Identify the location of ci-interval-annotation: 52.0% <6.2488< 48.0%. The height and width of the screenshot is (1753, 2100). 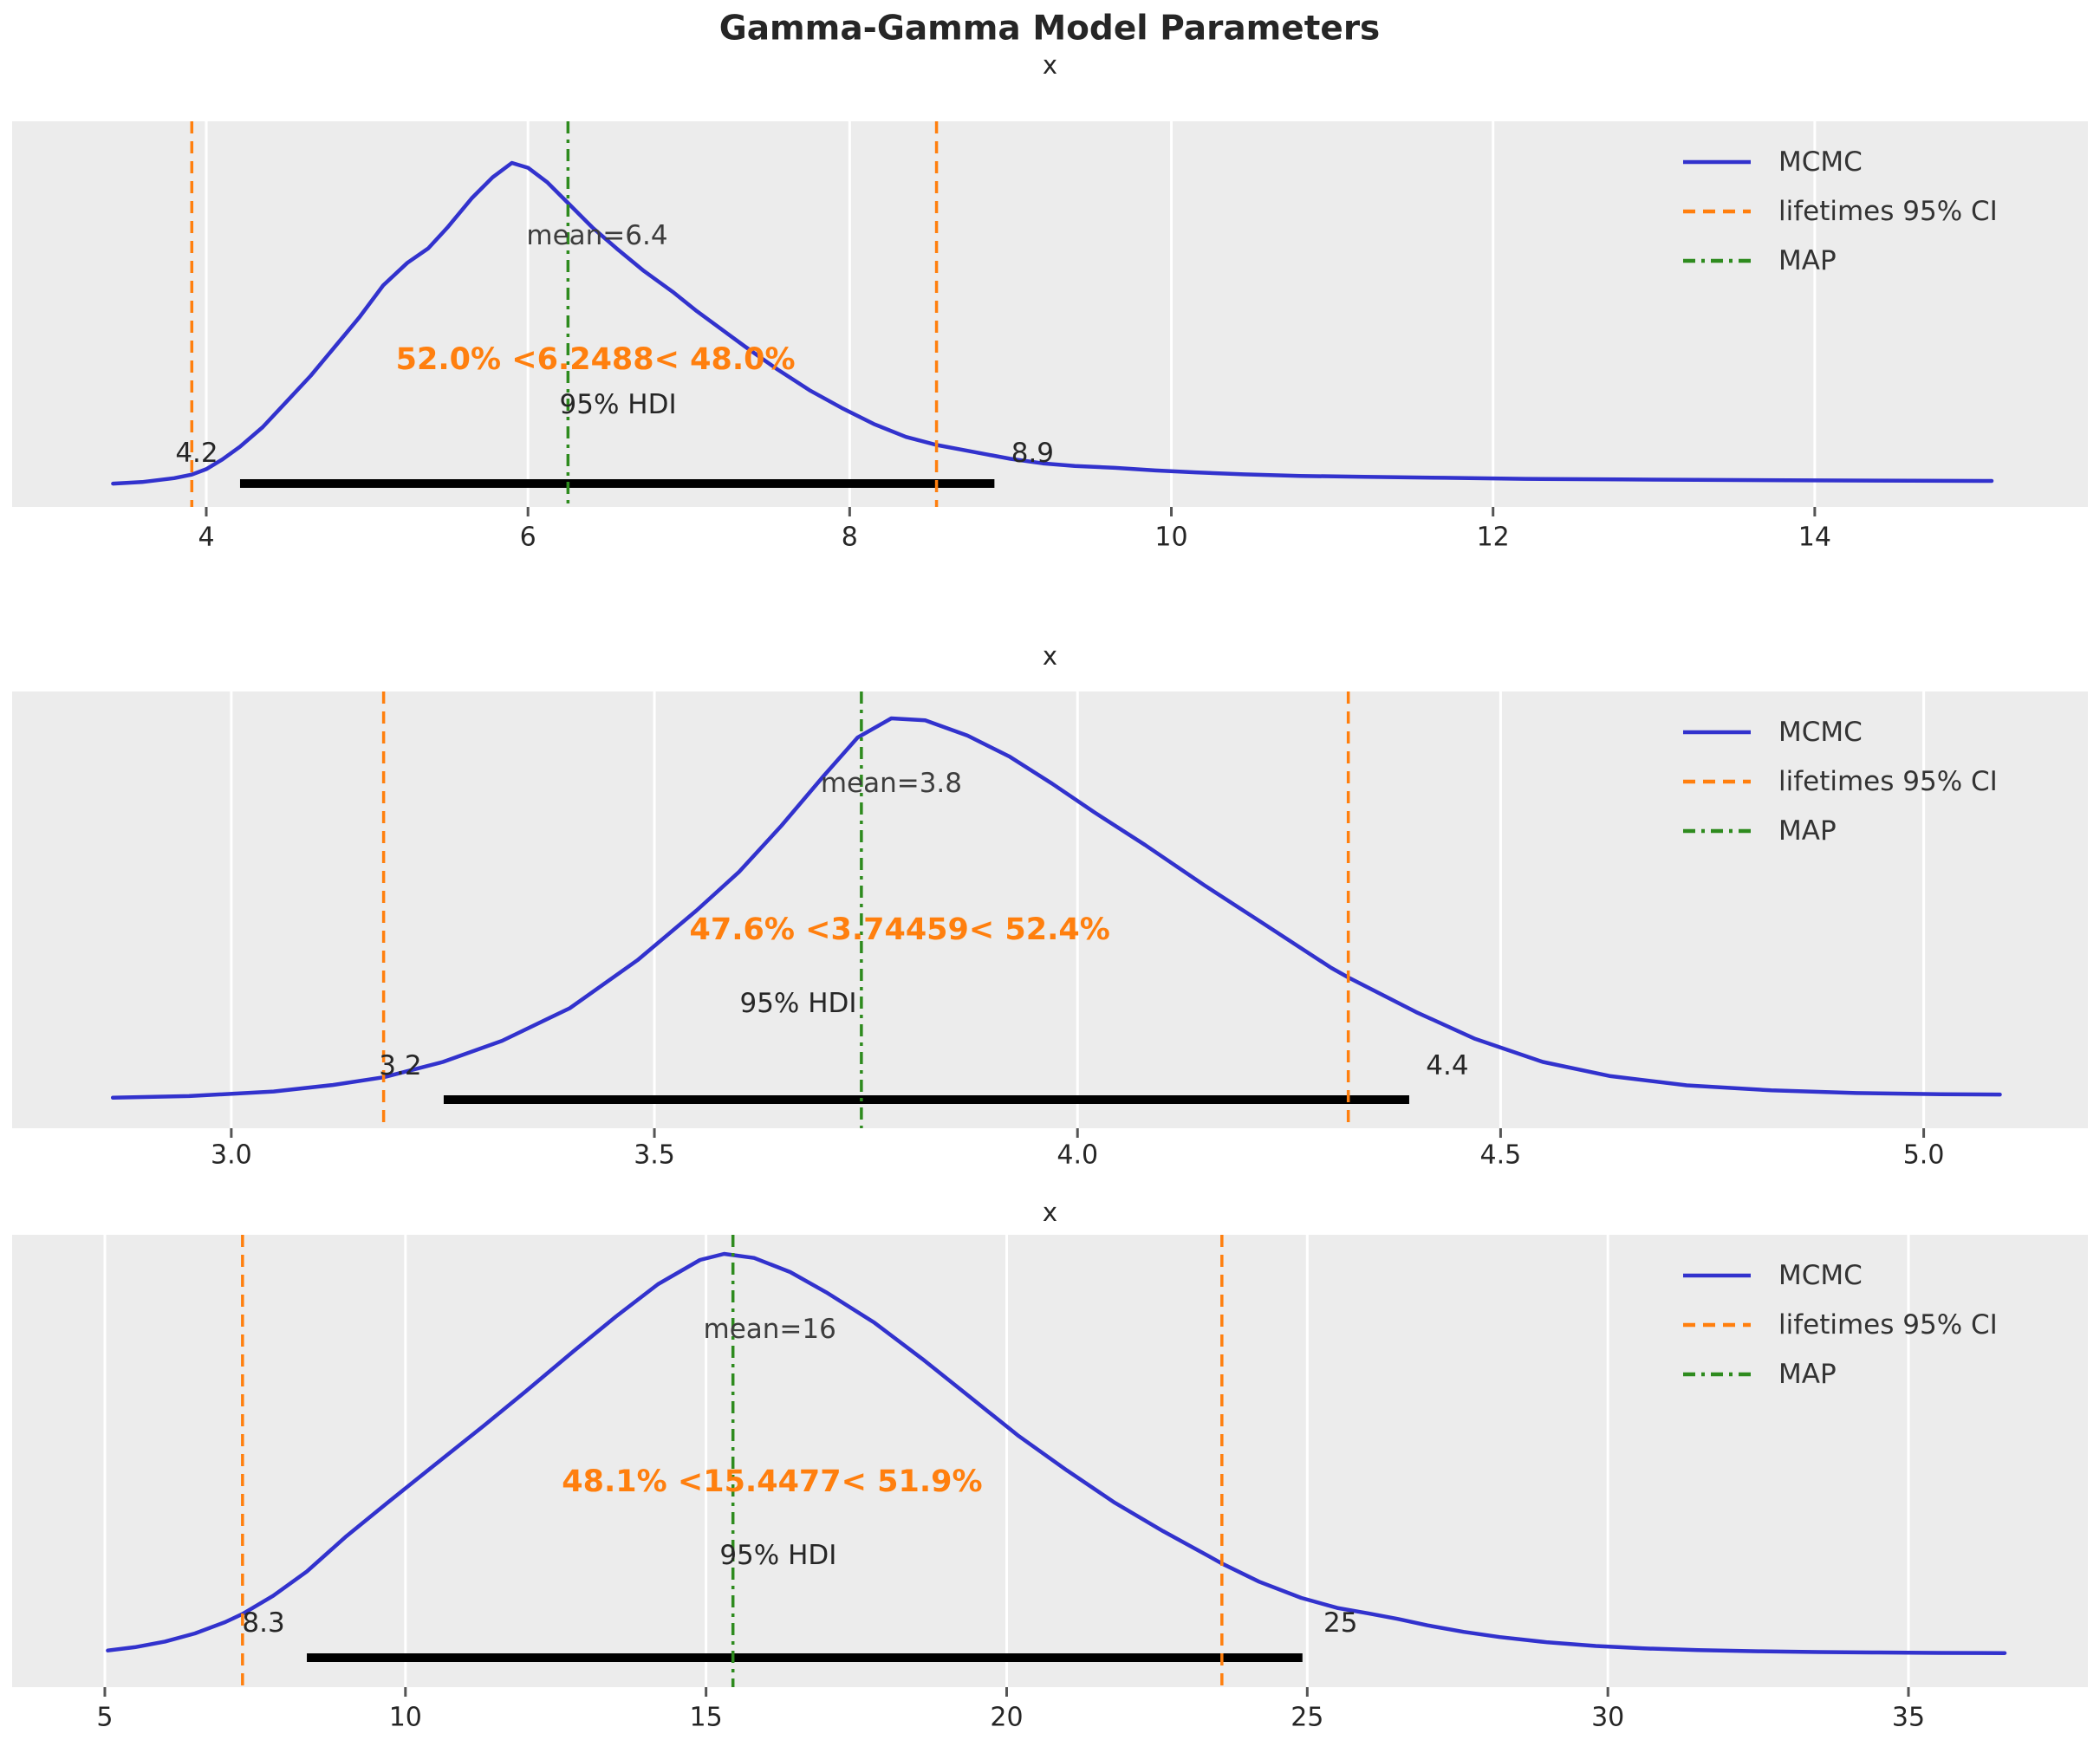
(595, 359).